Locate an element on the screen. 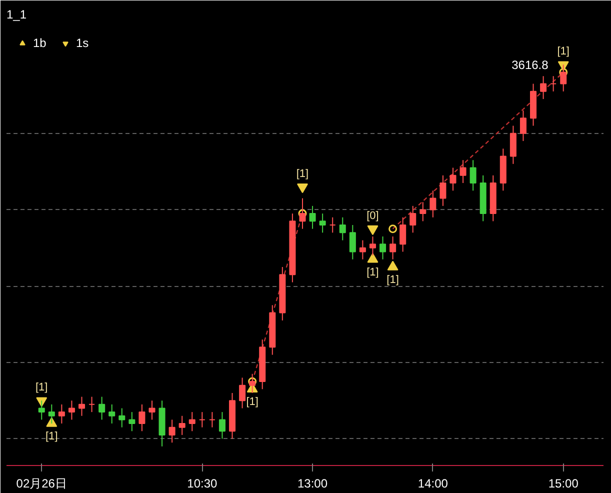 Image resolution: width=611 pixels, height=493 pixels. text: [1] is located at coordinates (563, 52).